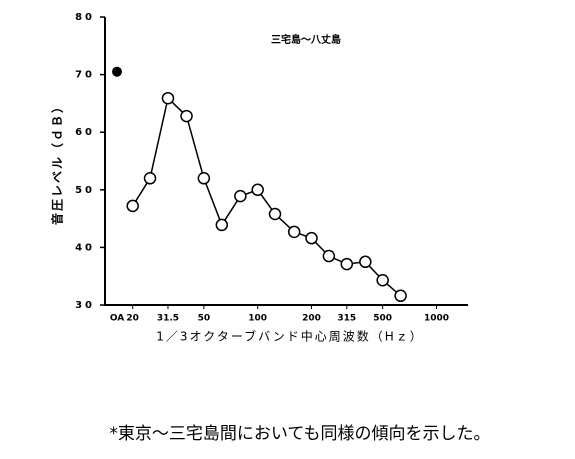 The image size is (575, 459). Describe the element at coordinates (85, 75) in the screenshot. I see `y-tick-label: 70` at that location.